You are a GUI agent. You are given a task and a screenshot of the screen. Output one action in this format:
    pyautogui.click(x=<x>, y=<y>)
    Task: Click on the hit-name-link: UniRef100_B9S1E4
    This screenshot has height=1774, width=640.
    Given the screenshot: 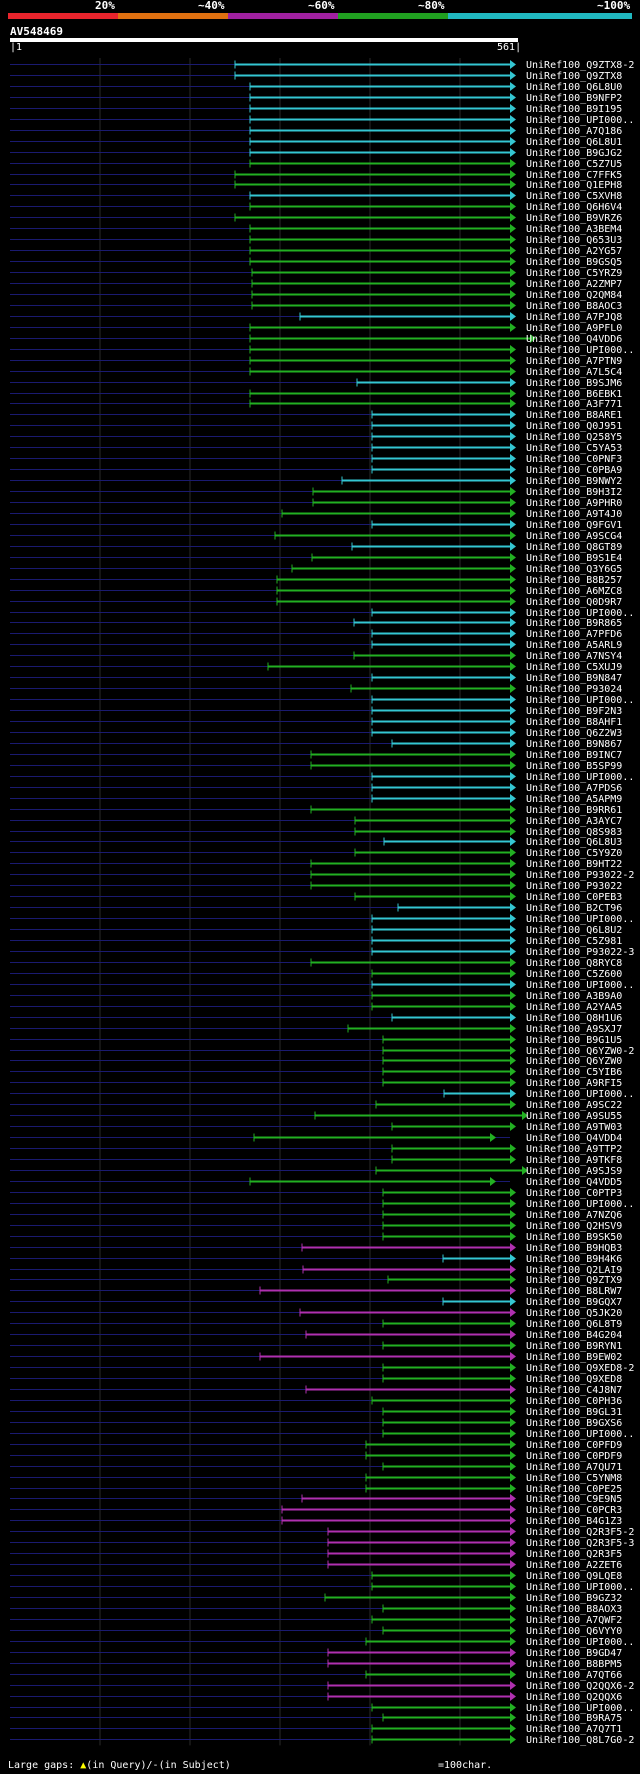 What is the action you would take?
    pyautogui.click(x=574, y=558)
    